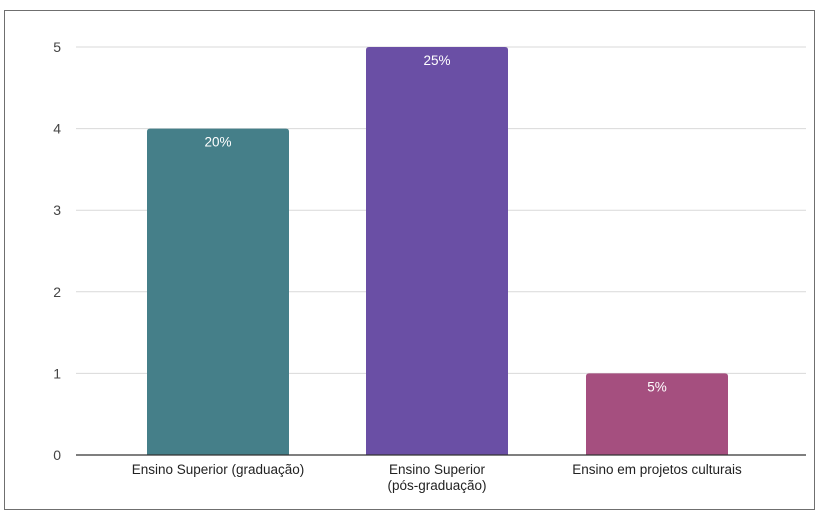  I want to click on data-label: 5%, so click(657, 386).